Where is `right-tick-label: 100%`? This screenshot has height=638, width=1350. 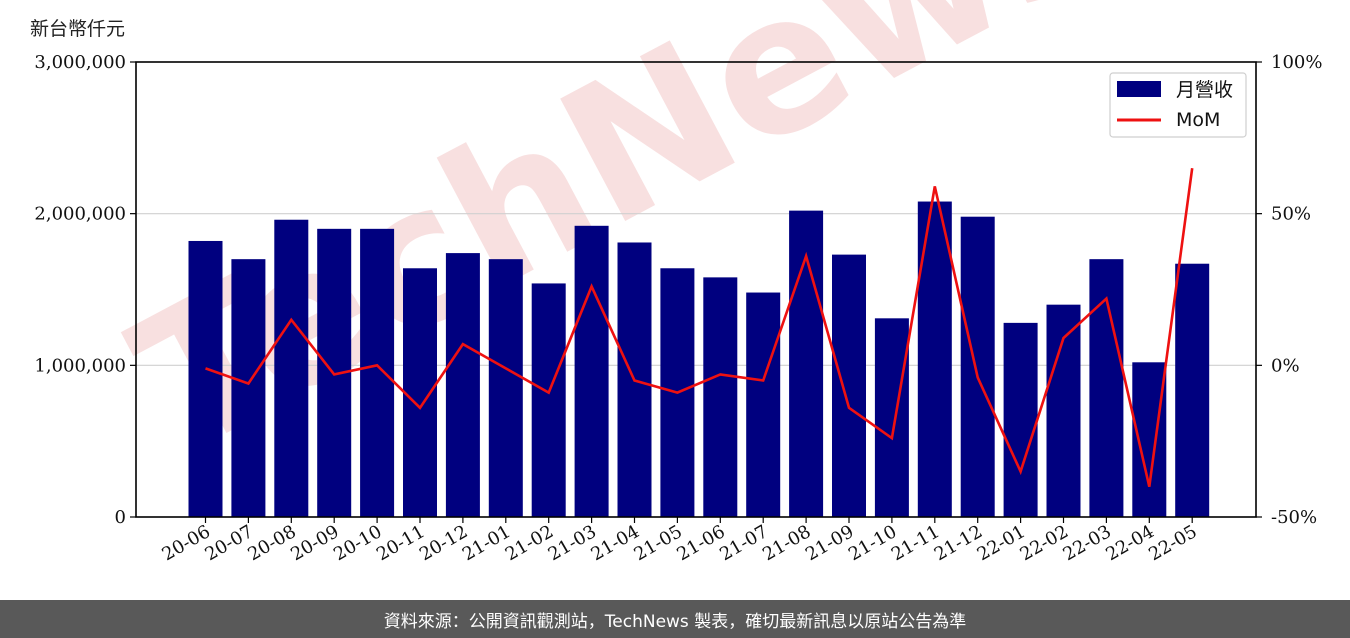
right-tick-label: 100% is located at coordinates (1296, 62).